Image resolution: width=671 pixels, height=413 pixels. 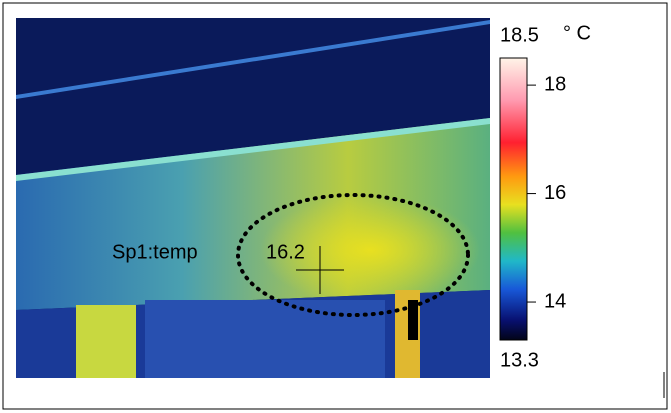 I want to click on spot-value: 16.2, so click(x=285, y=252).